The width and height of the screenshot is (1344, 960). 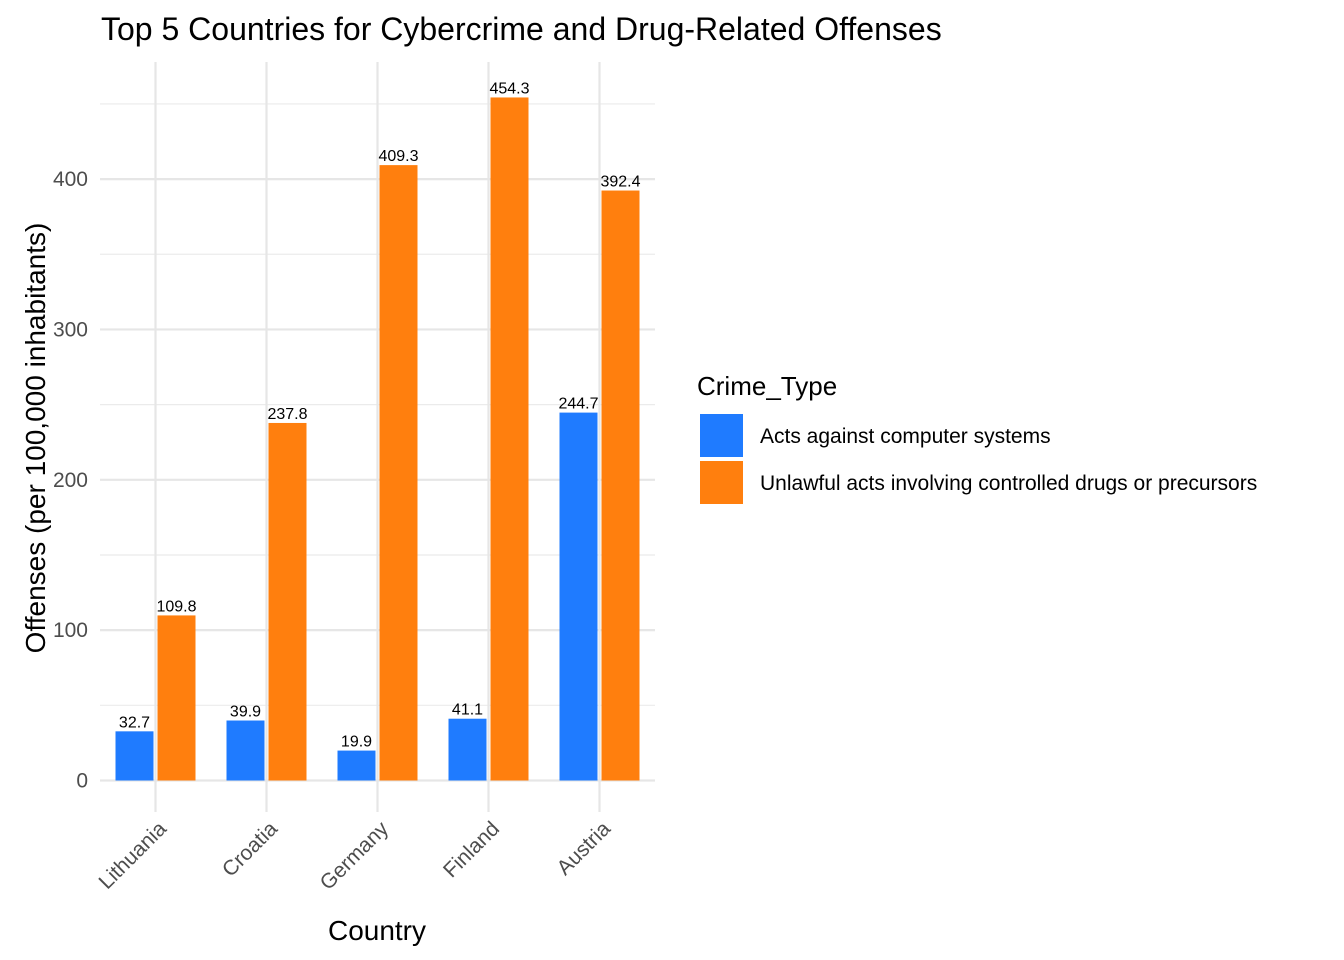 What do you see at coordinates (578, 404) in the screenshot?
I see `bar-value-label: 244.7` at bounding box center [578, 404].